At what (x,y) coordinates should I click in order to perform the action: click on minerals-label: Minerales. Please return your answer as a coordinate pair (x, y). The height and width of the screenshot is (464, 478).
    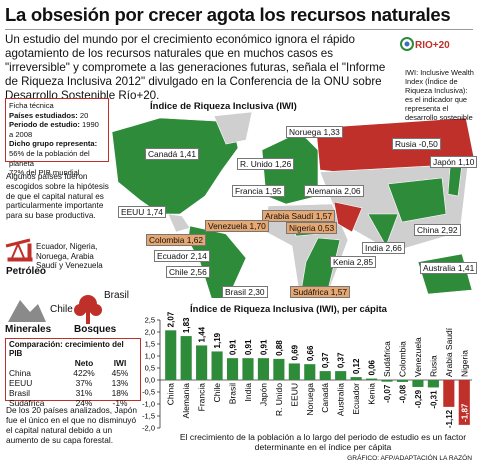
    Looking at the image, I should click on (28, 329).